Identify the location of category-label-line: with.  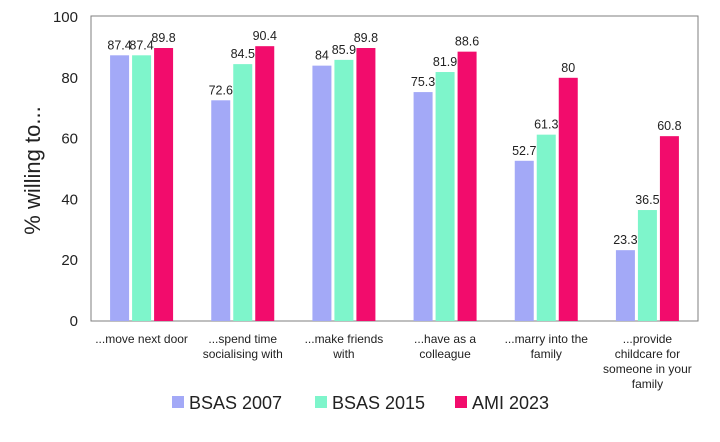
(343, 354).